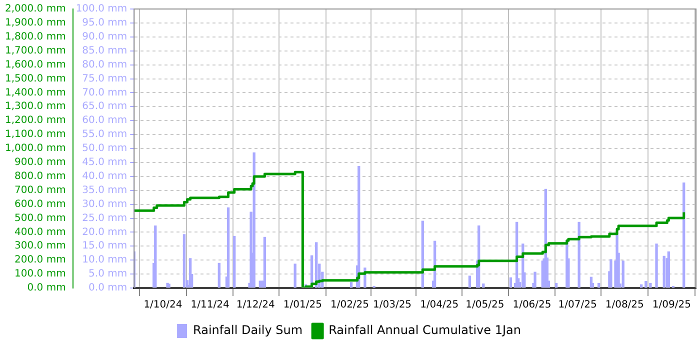 The width and height of the screenshot is (700, 350). Describe the element at coordinates (35, 36) in the screenshot. I see `y2-tick-label: 1,800.0 mm` at that location.